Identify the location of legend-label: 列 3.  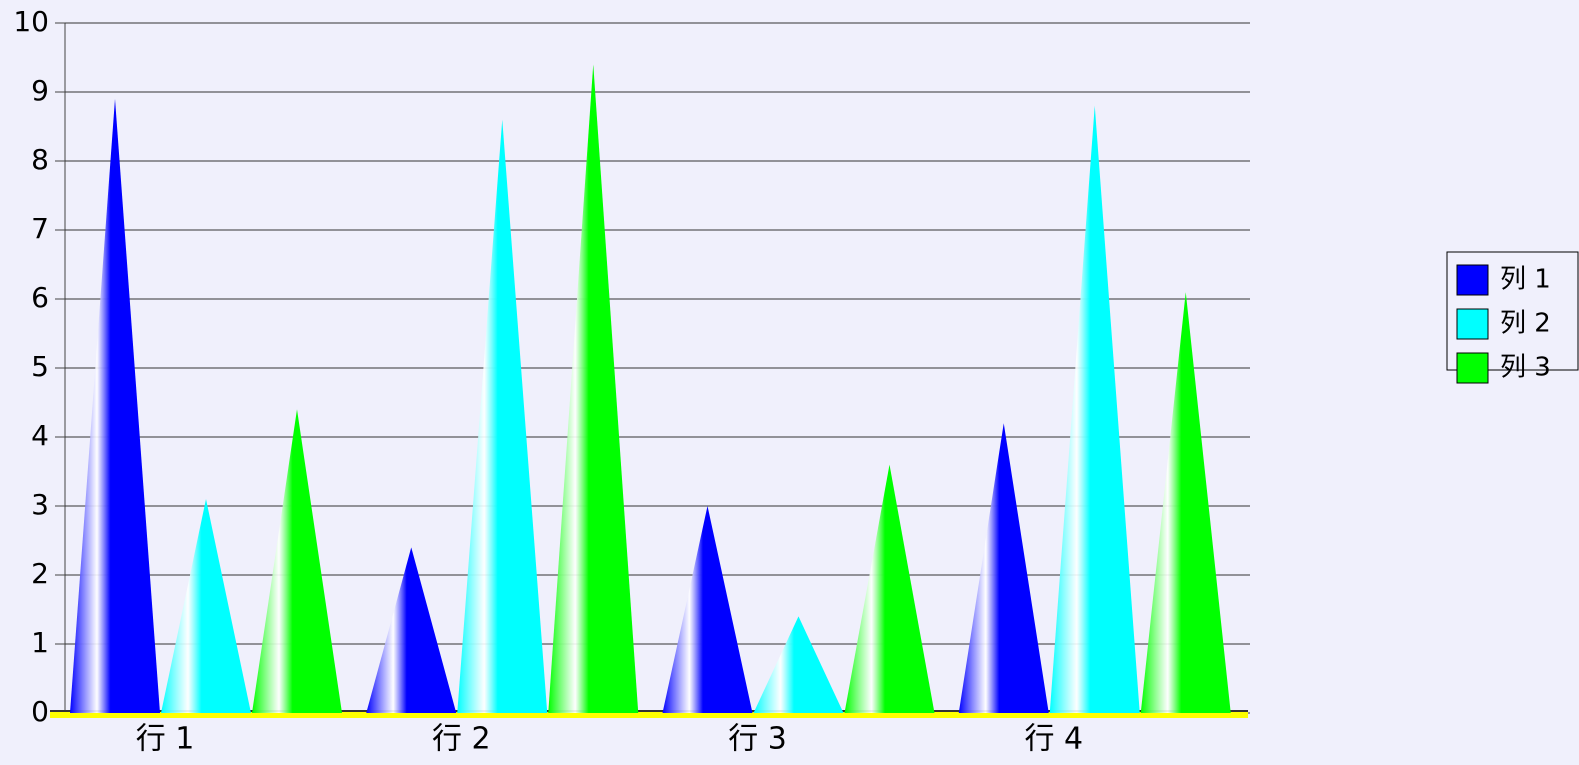
(1525, 368).